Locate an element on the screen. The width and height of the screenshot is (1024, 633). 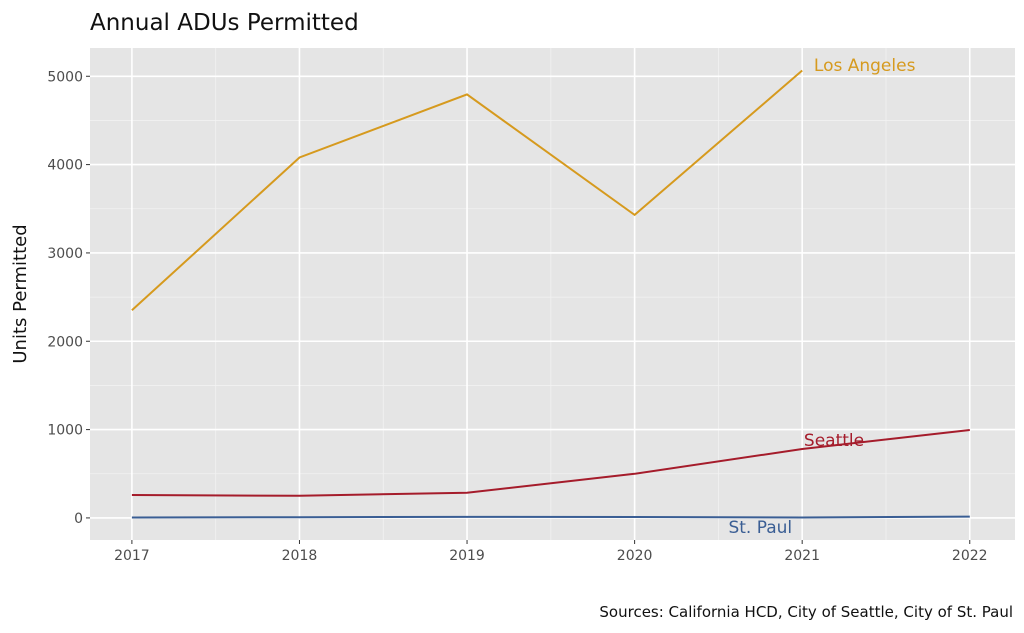
x-tick-label: 2020 is located at coordinates (635, 556).